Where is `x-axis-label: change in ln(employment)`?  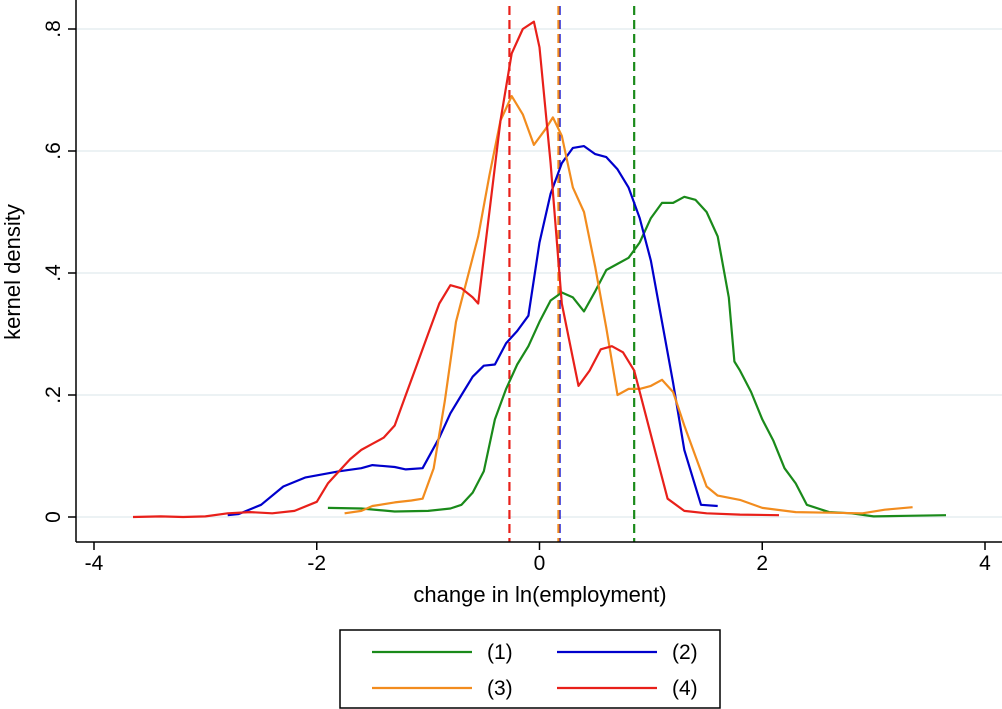 x-axis-label: change in ln(employment) is located at coordinates (539, 594).